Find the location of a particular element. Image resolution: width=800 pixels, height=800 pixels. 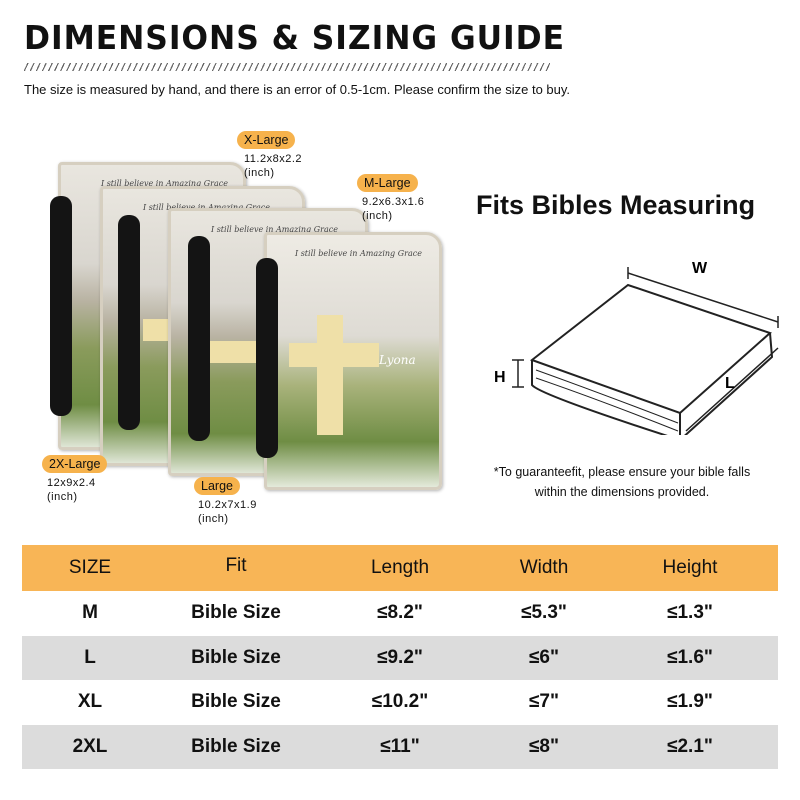

cell: XL is located at coordinates (90, 702).